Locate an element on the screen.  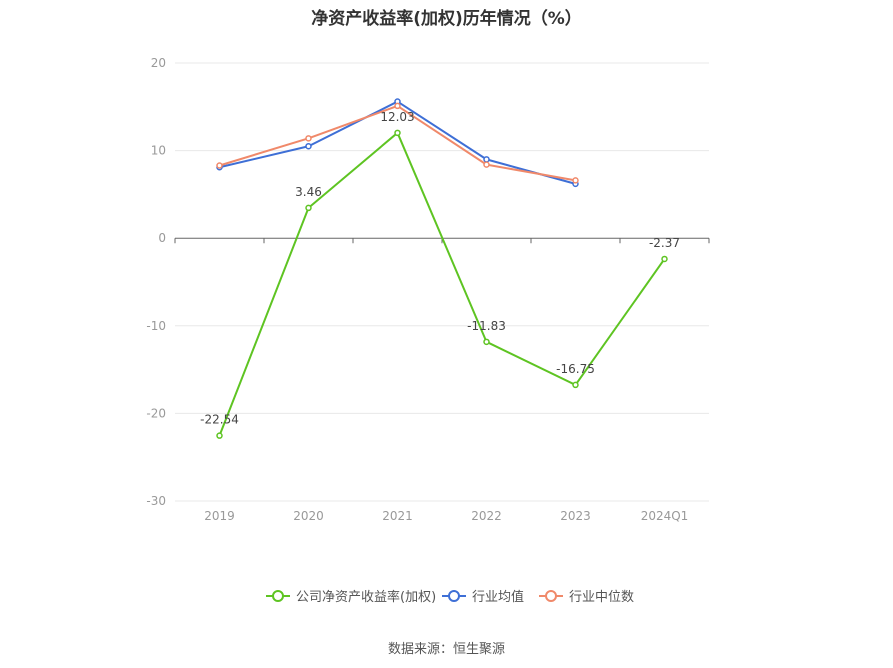
x-tick-label: 2019 is located at coordinates (219, 516).